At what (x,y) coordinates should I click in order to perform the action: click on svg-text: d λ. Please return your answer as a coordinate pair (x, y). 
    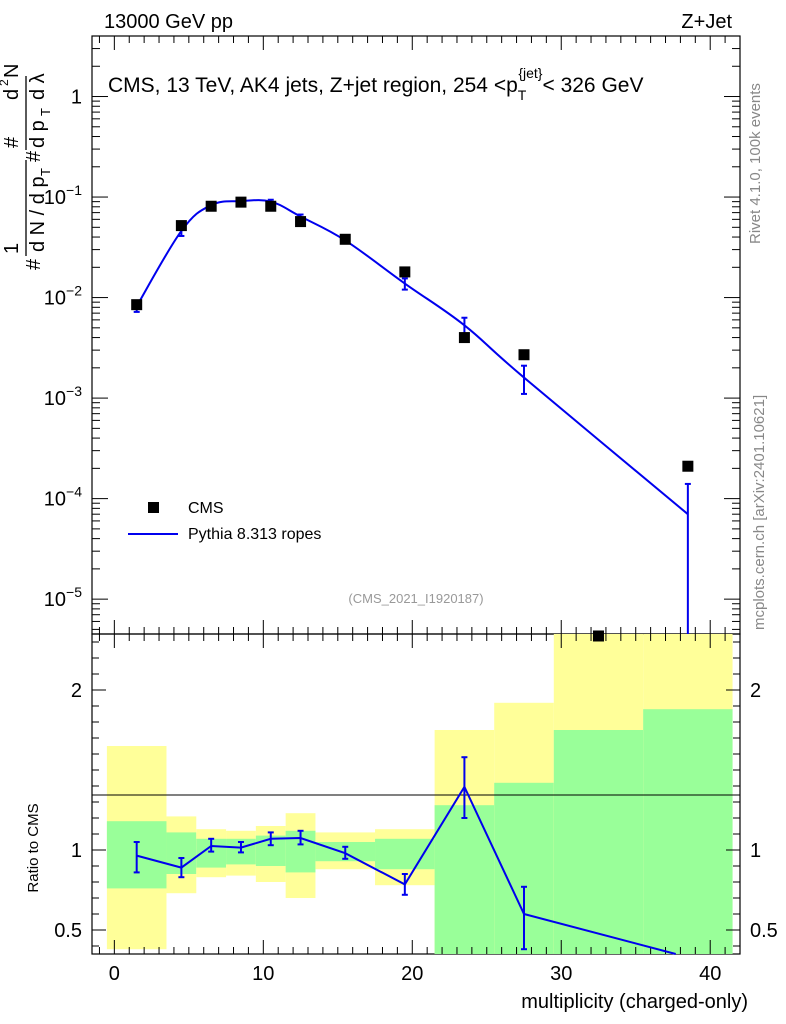
    Looking at the image, I should click on (38, 86).